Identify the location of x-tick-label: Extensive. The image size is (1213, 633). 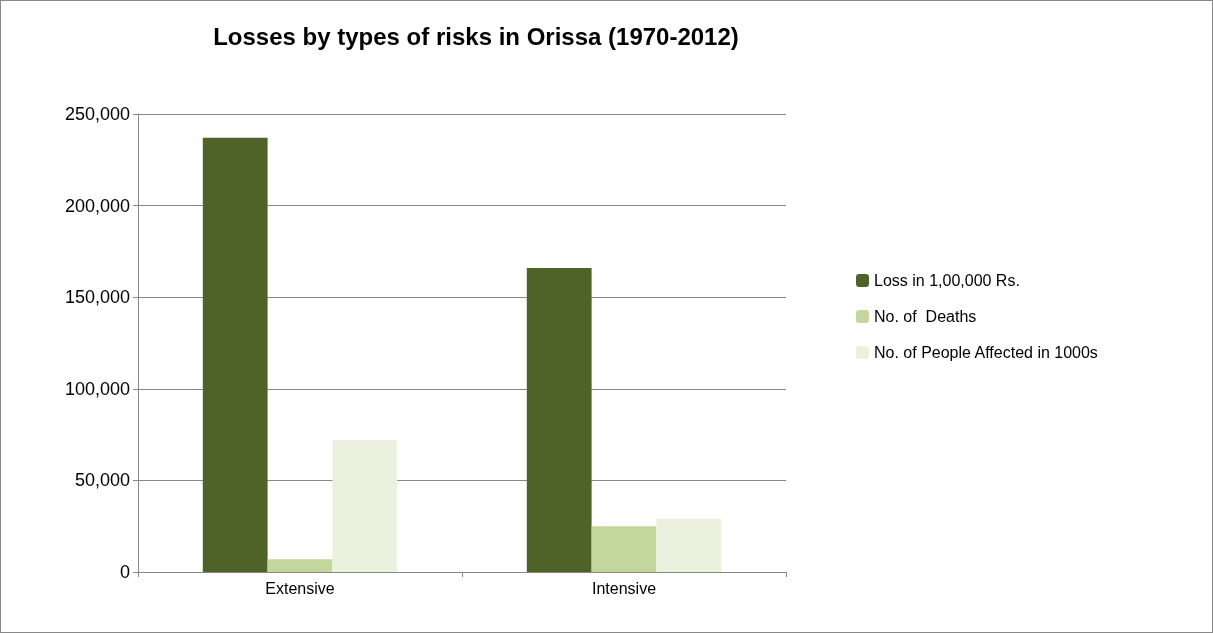
(300, 588).